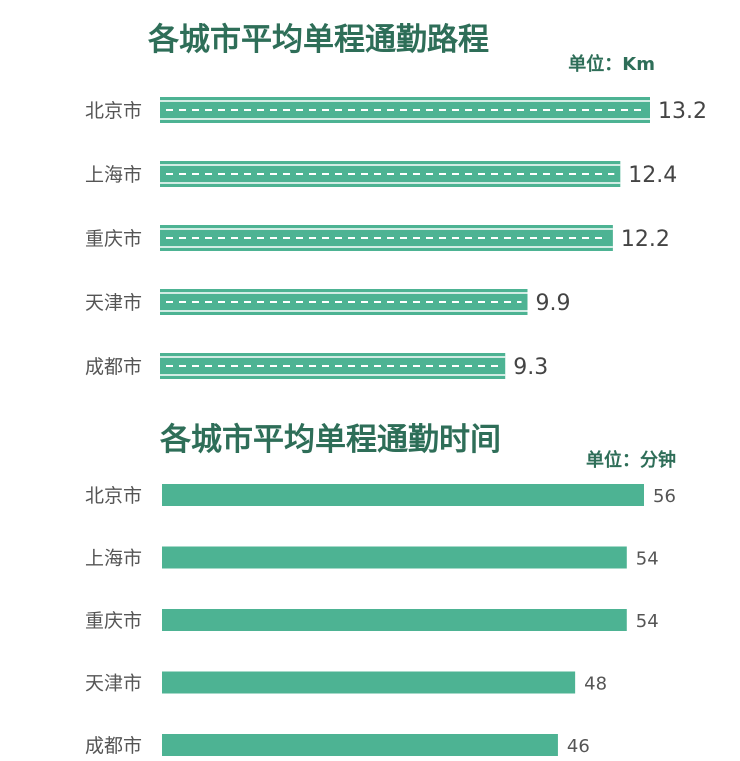 The width and height of the screenshot is (740, 761). Describe the element at coordinates (394, 557) in the screenshot. I see `time-bar-shanghai` at that location.